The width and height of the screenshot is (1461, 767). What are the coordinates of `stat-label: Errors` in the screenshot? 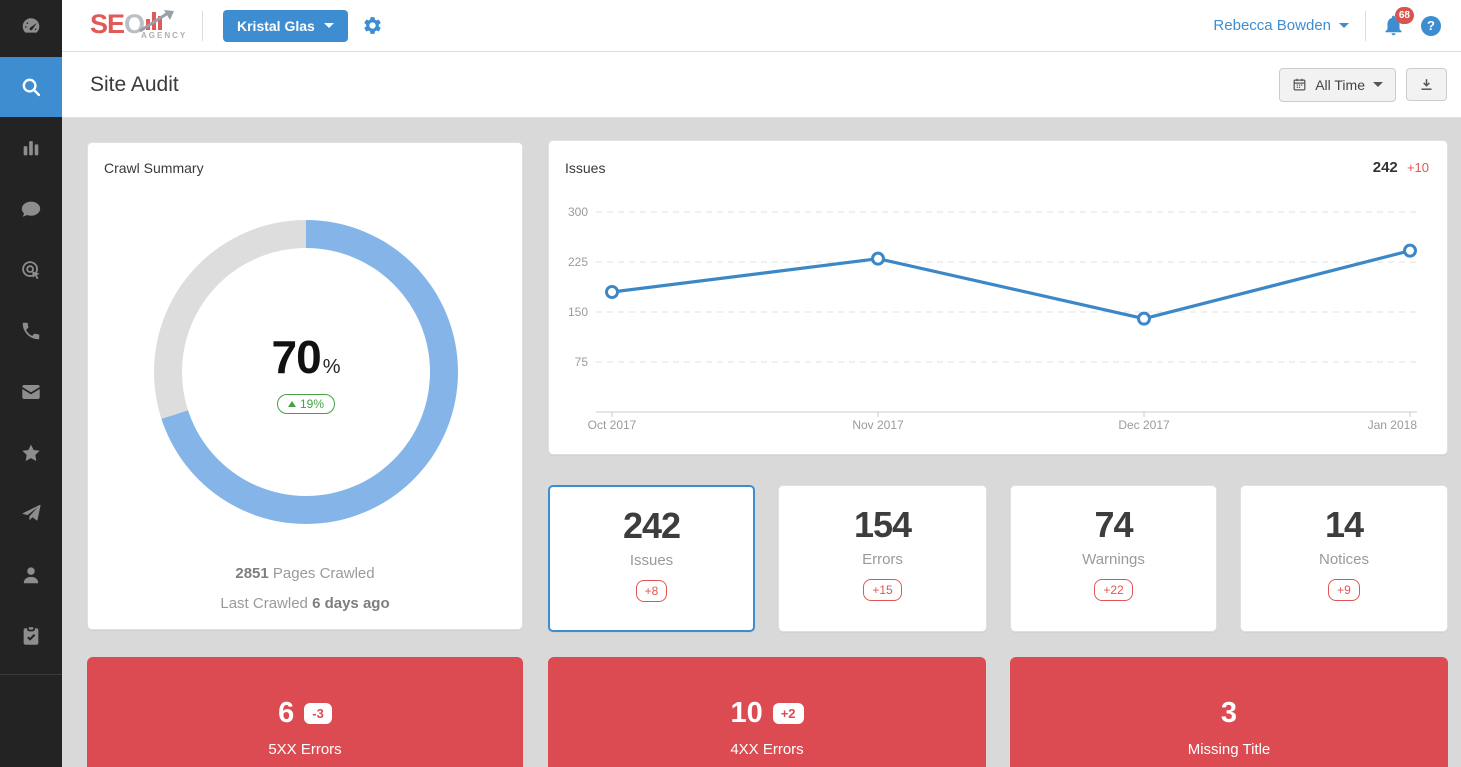 It's located at (882, 559).